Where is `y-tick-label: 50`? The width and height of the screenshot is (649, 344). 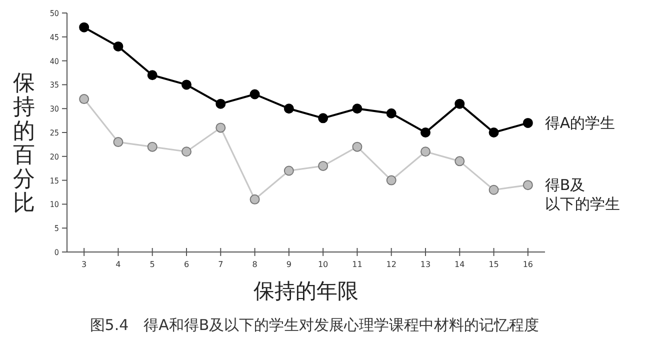
y-tick-label: 50 is located at coordinates (55, 13).